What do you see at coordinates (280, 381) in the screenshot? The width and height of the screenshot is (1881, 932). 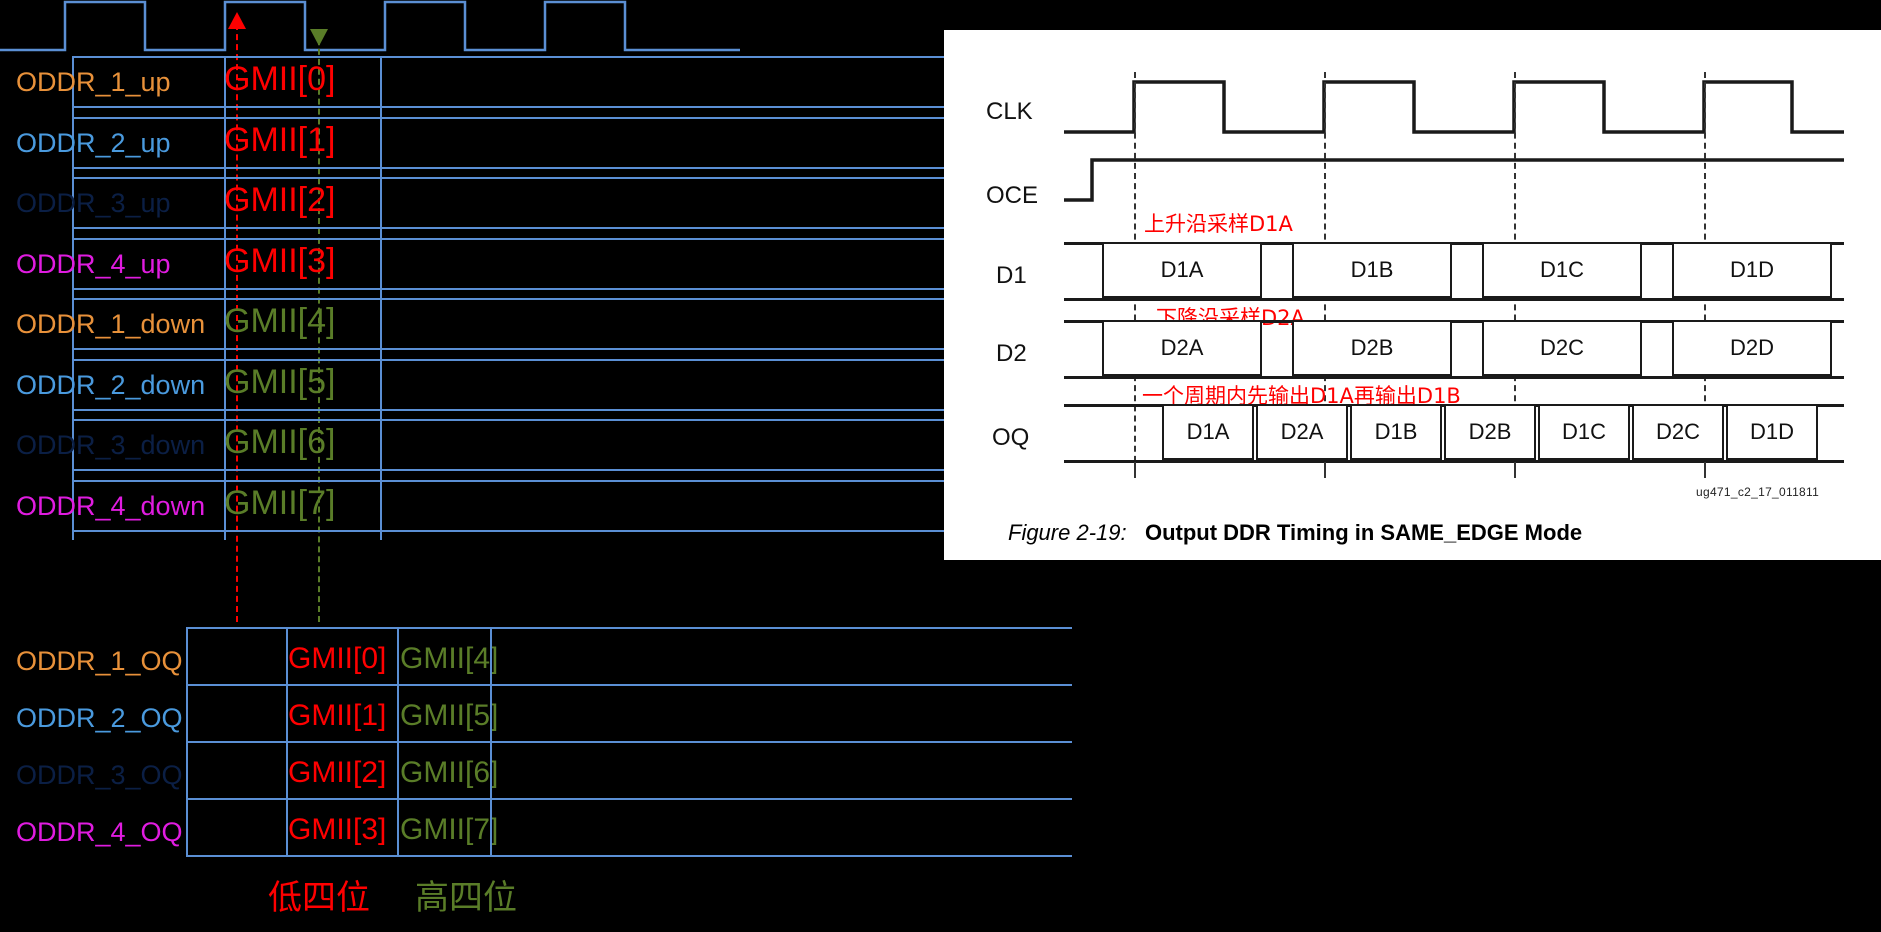 I see `signal-value-gmii5: GMII[5]` at bounding box center [280, 381].